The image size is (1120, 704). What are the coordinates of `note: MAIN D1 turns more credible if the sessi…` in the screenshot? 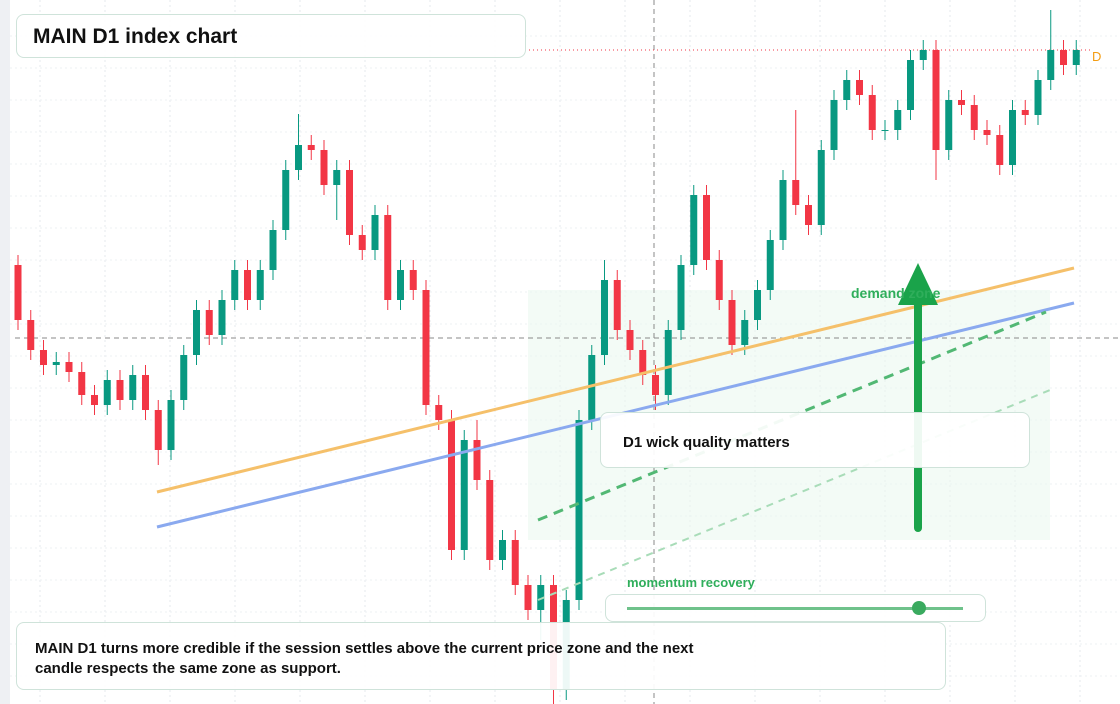 It's located at (364, 658).